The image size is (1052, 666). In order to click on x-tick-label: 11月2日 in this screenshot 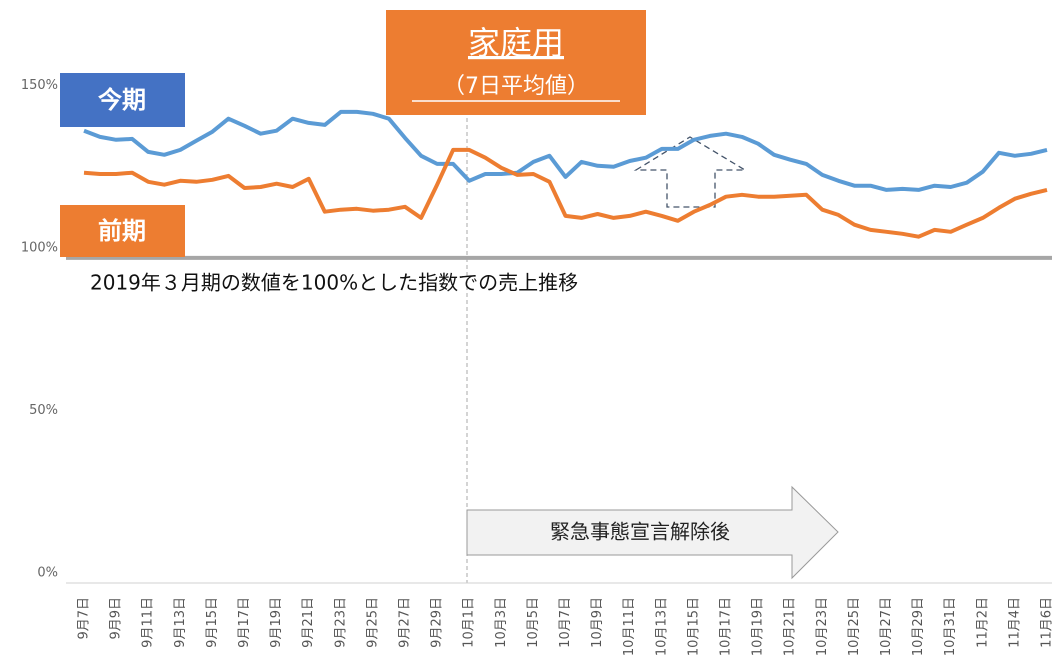, I will do `click(982, 622)`.